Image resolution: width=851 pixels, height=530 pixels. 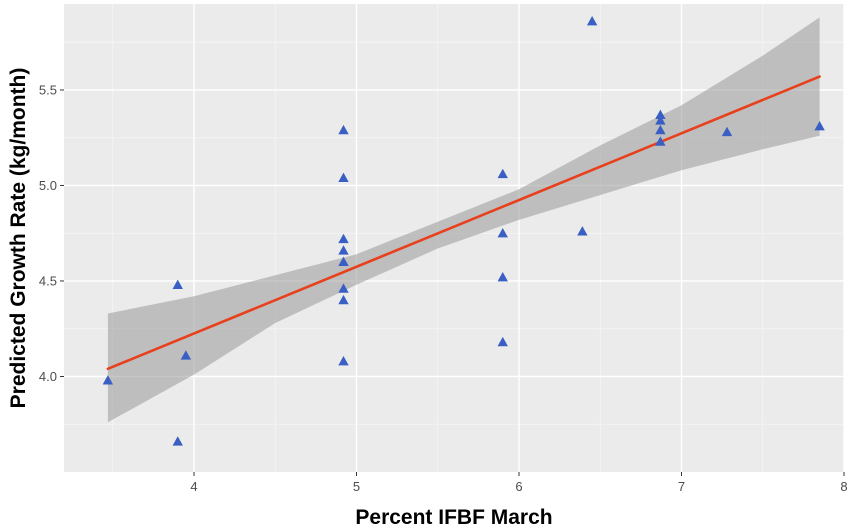 I want to click on x-axis-ticks: 4 5 6 7 8, so click(x=519, y=483).